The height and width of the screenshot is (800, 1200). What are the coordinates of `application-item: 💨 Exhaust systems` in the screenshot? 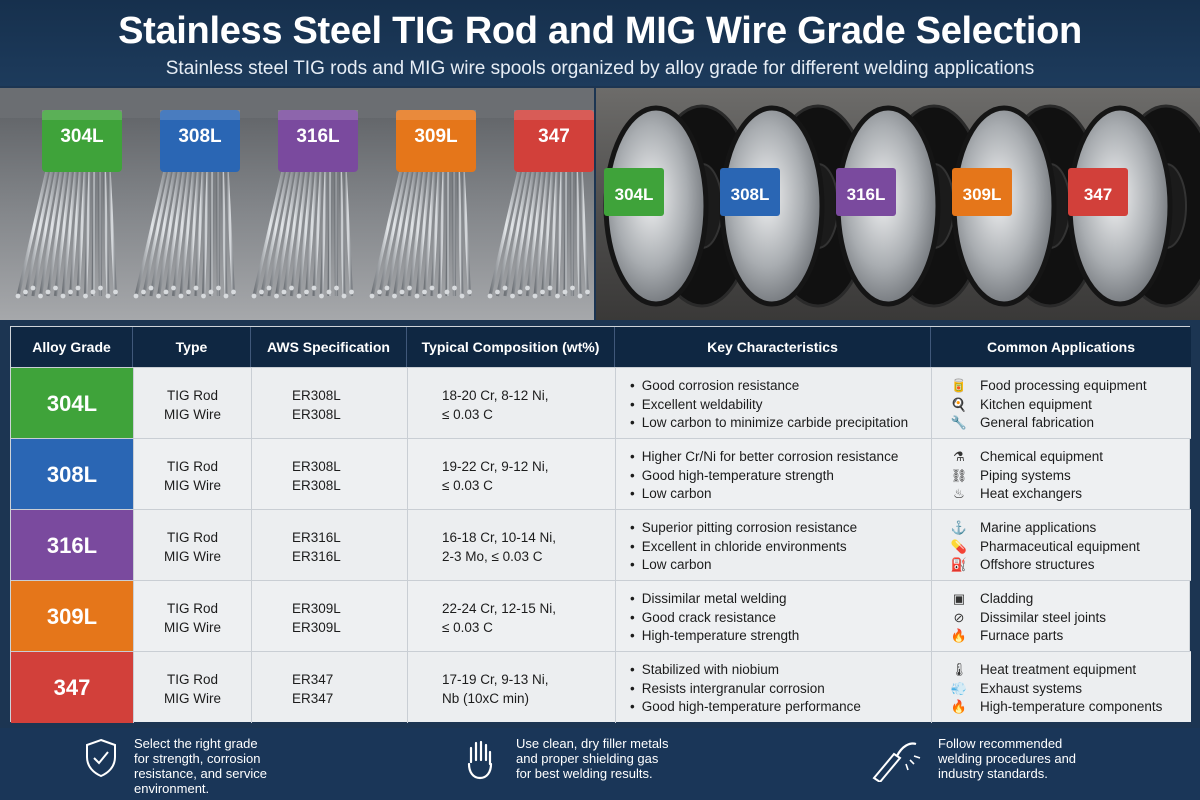 It's located at (1069, 689).